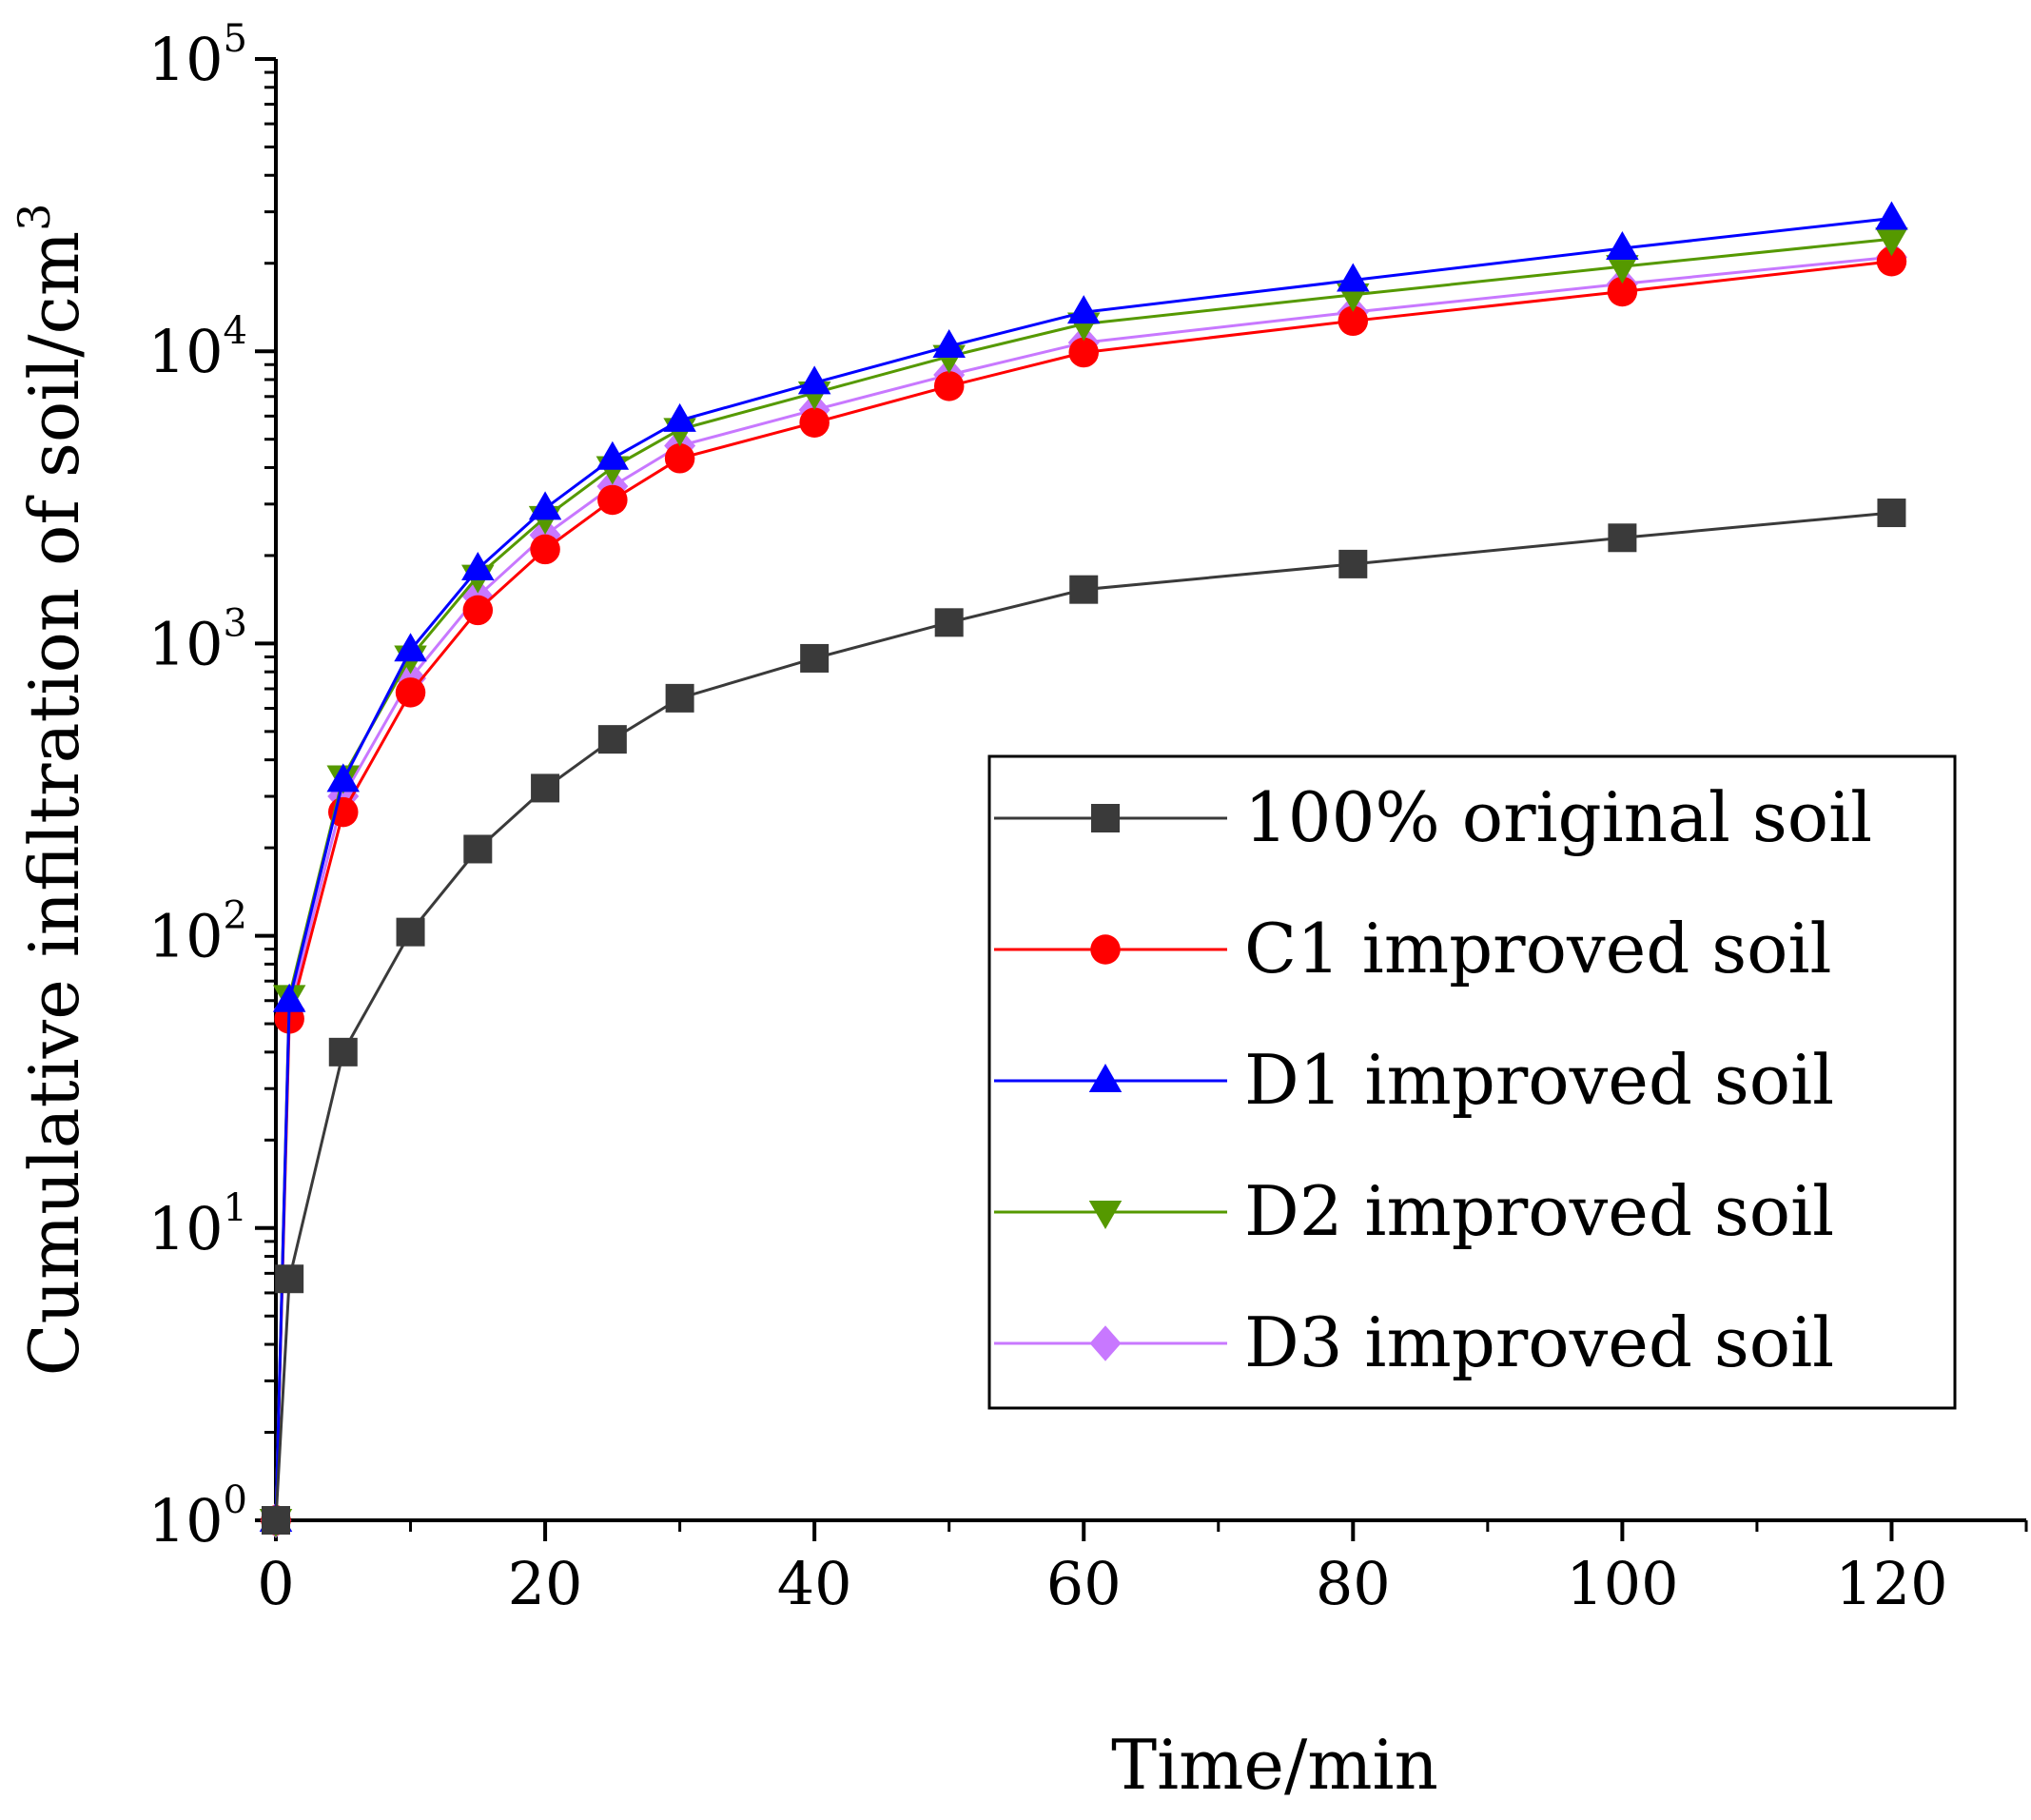 This screenshot has height=1820, width=2031. I want to click on legend-label: D1 improved soil, so click(1539, 1080).